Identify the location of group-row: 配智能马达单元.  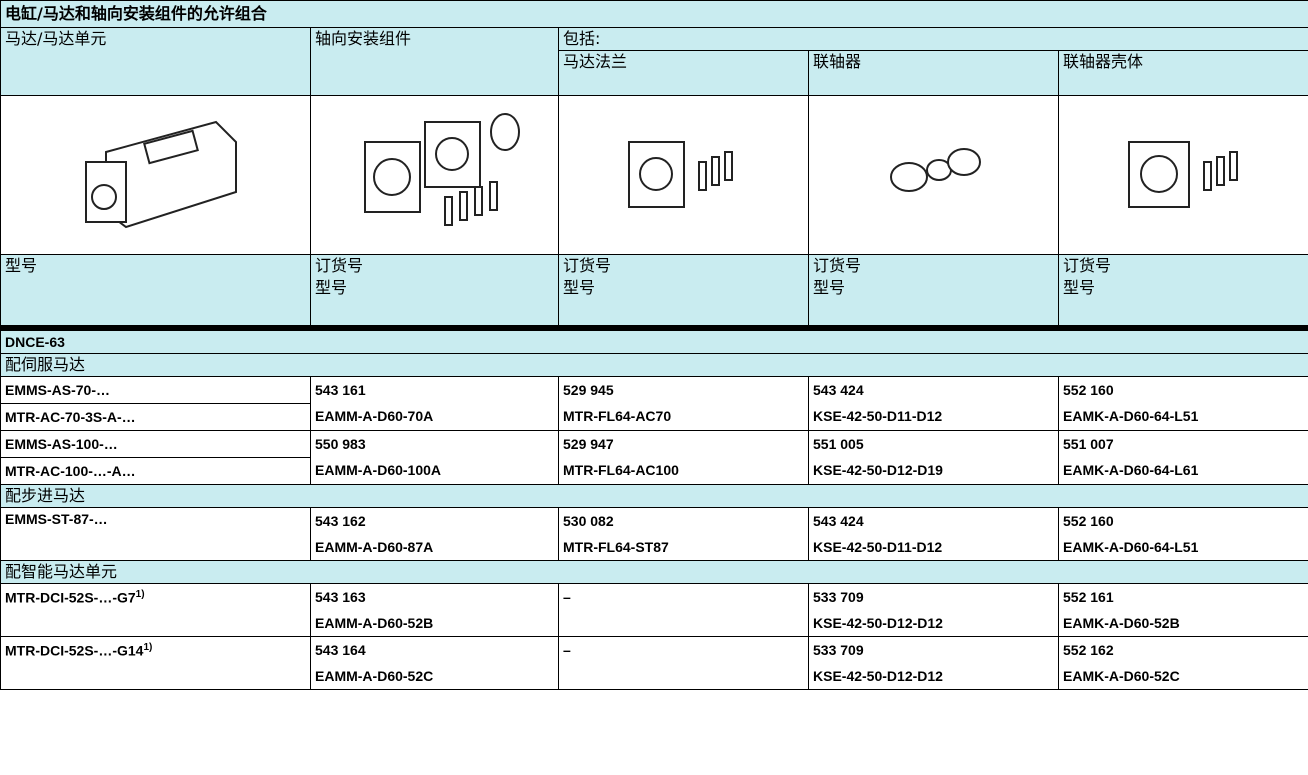
(654, 571).